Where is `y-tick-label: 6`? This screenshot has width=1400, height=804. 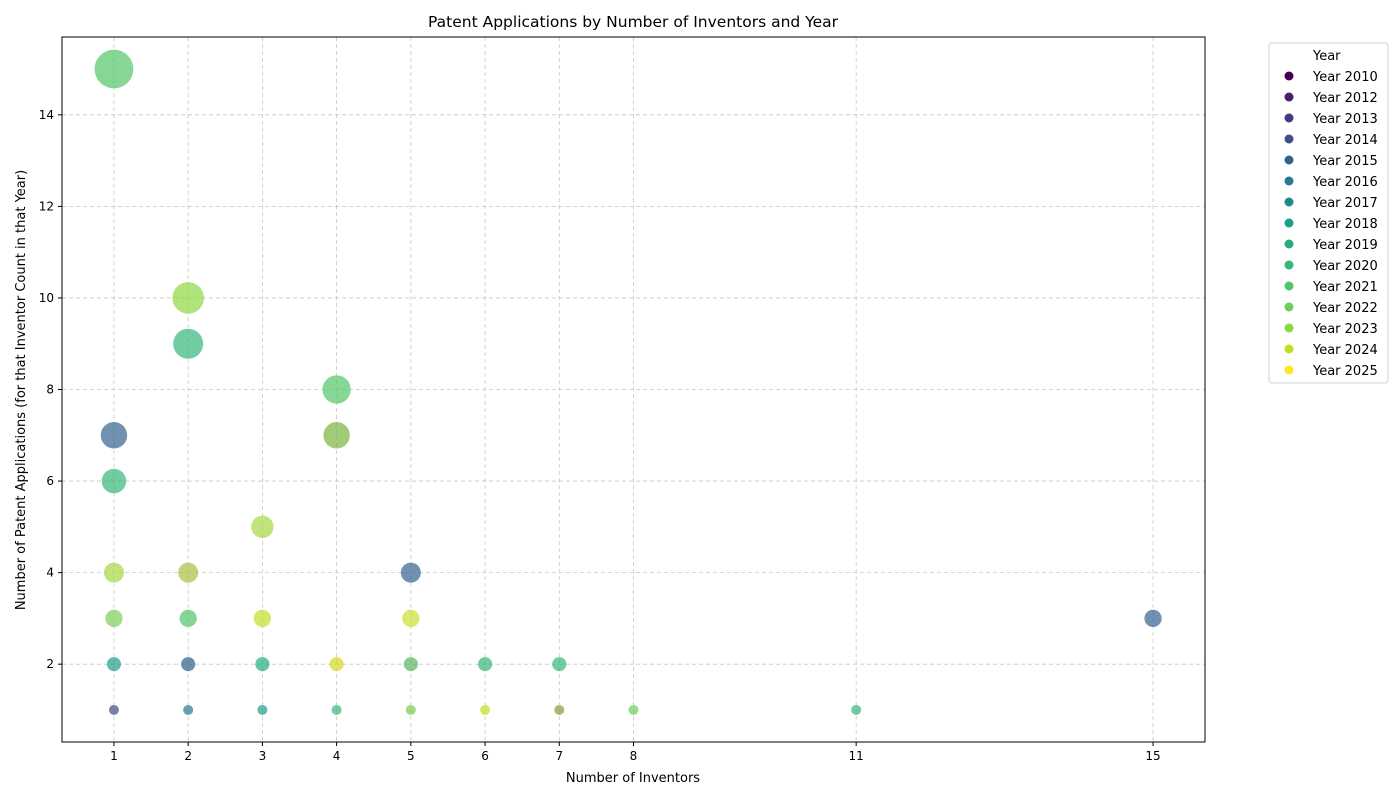
y-tick-label: 6 is located at coordinates (50, 481).